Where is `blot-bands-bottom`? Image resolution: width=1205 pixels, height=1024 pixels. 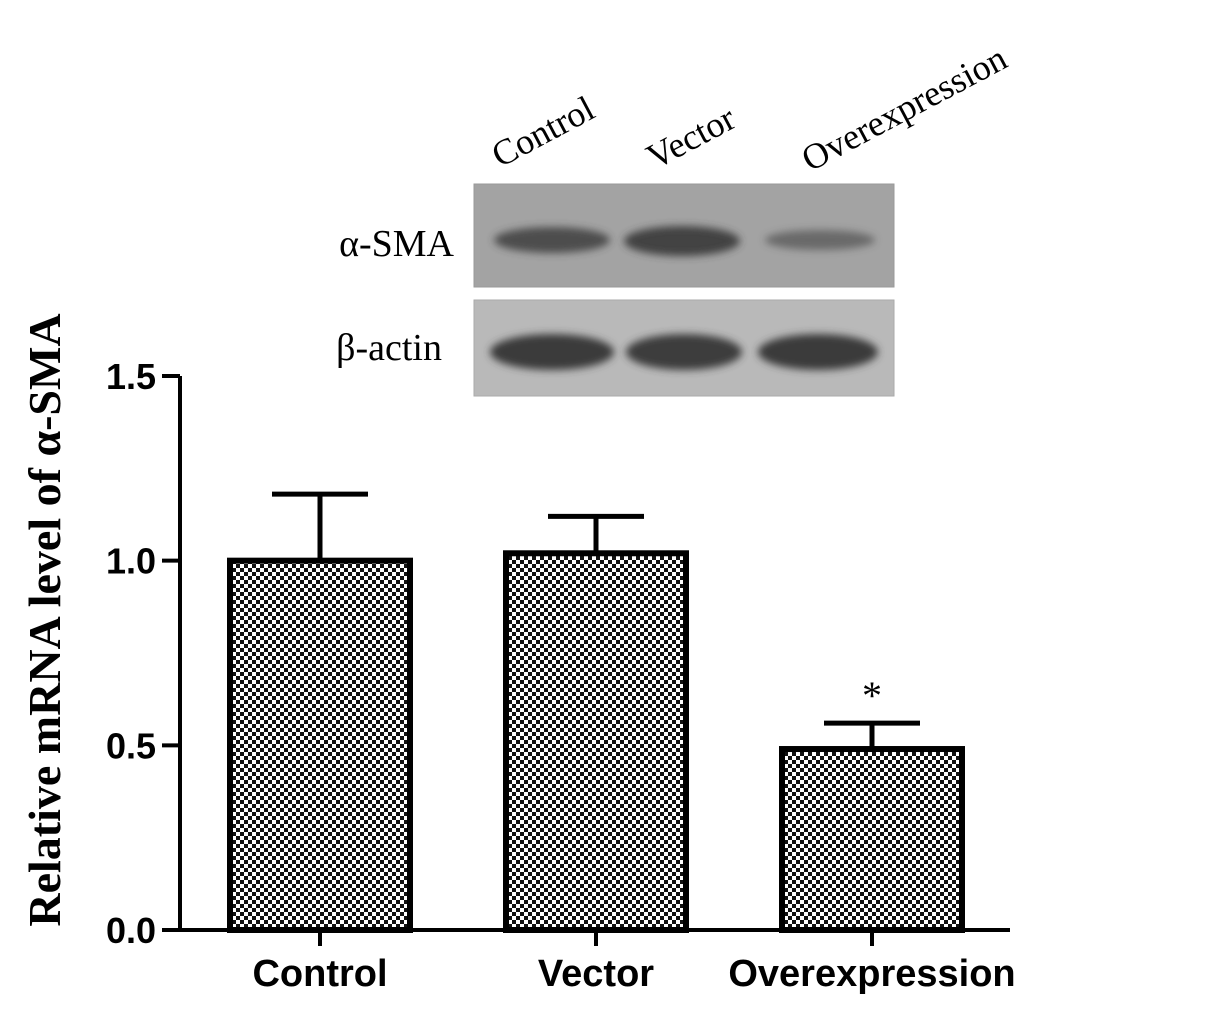 blot-bands-bottom is located at coordinates (684, 352).